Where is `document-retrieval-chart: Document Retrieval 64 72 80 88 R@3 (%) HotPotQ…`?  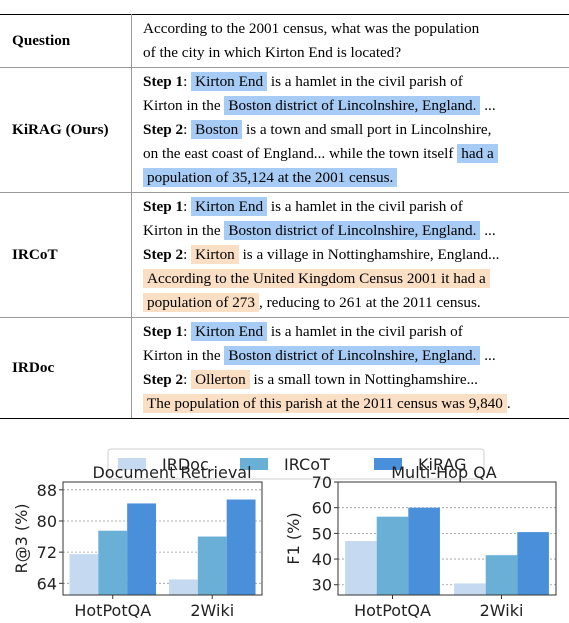
document-retrieval-chart: Document Retrieval 64 72 80 88 R@3 (%) HotPotQ… is located at coordinates (137, 541).